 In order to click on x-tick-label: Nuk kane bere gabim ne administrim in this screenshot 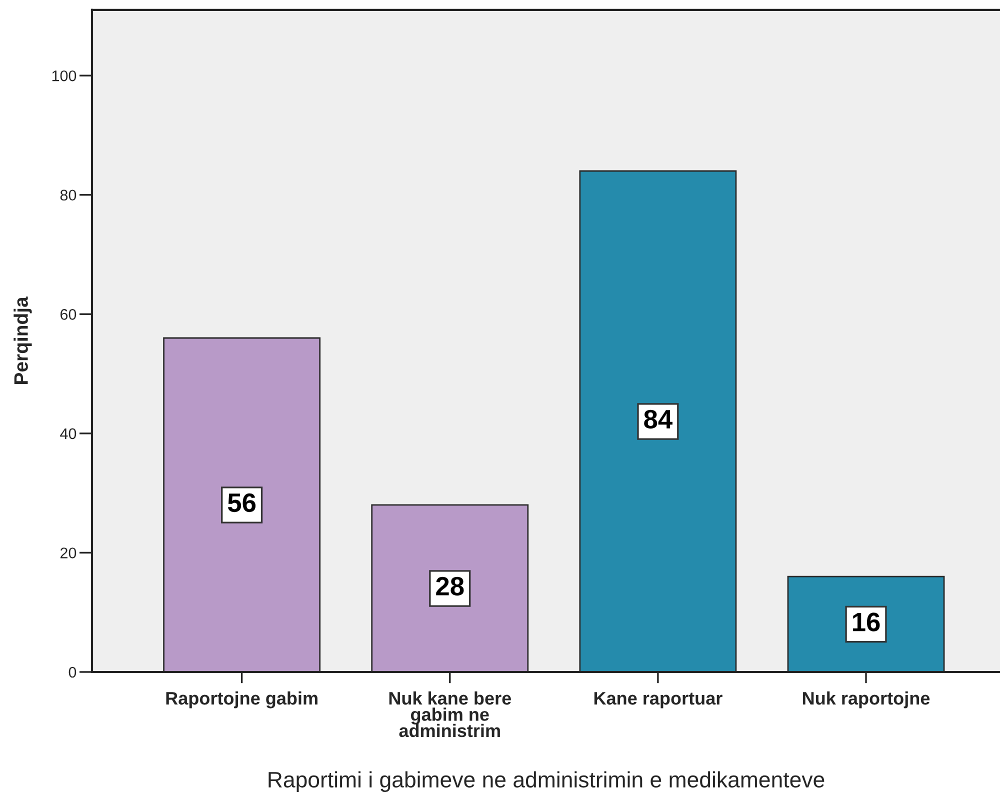, I will do `click(450, 714)`.